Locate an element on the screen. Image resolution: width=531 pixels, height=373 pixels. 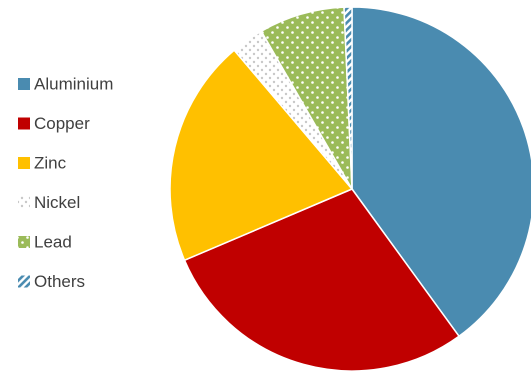
legend-swatch-others is located at coordinates (24, 281).